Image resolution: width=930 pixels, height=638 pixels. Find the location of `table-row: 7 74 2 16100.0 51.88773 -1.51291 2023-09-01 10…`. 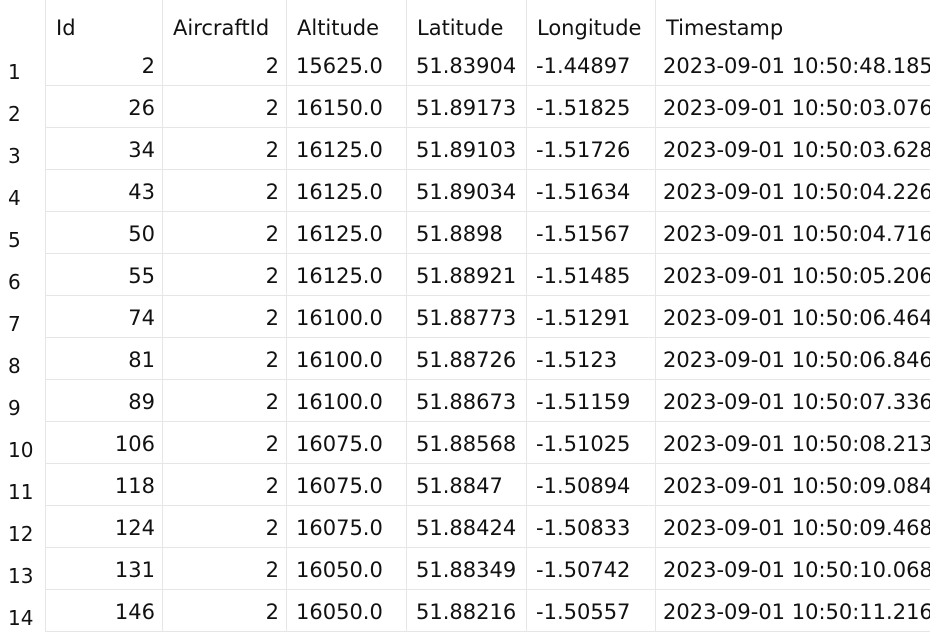

table-row: 7 74 2 16100.0 51.88773 -1.51291 2023-09-01 10… is located at coordinates (465, 317).